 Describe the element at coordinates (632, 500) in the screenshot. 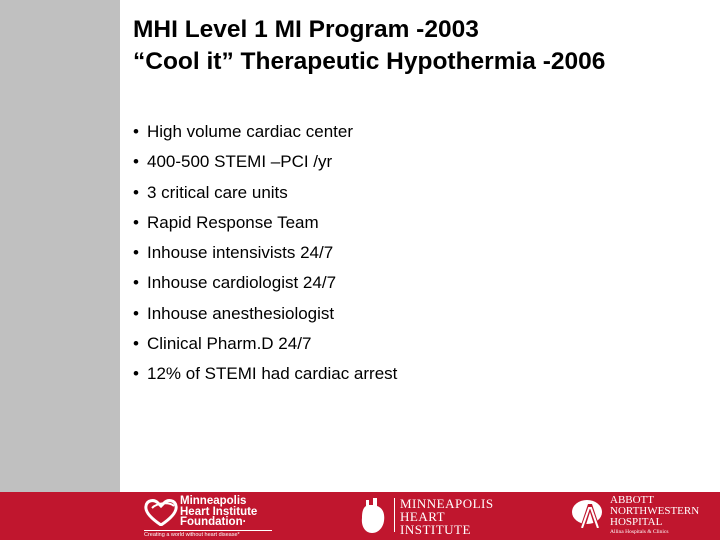

I see `logo-text: ABBOTT` at that location.